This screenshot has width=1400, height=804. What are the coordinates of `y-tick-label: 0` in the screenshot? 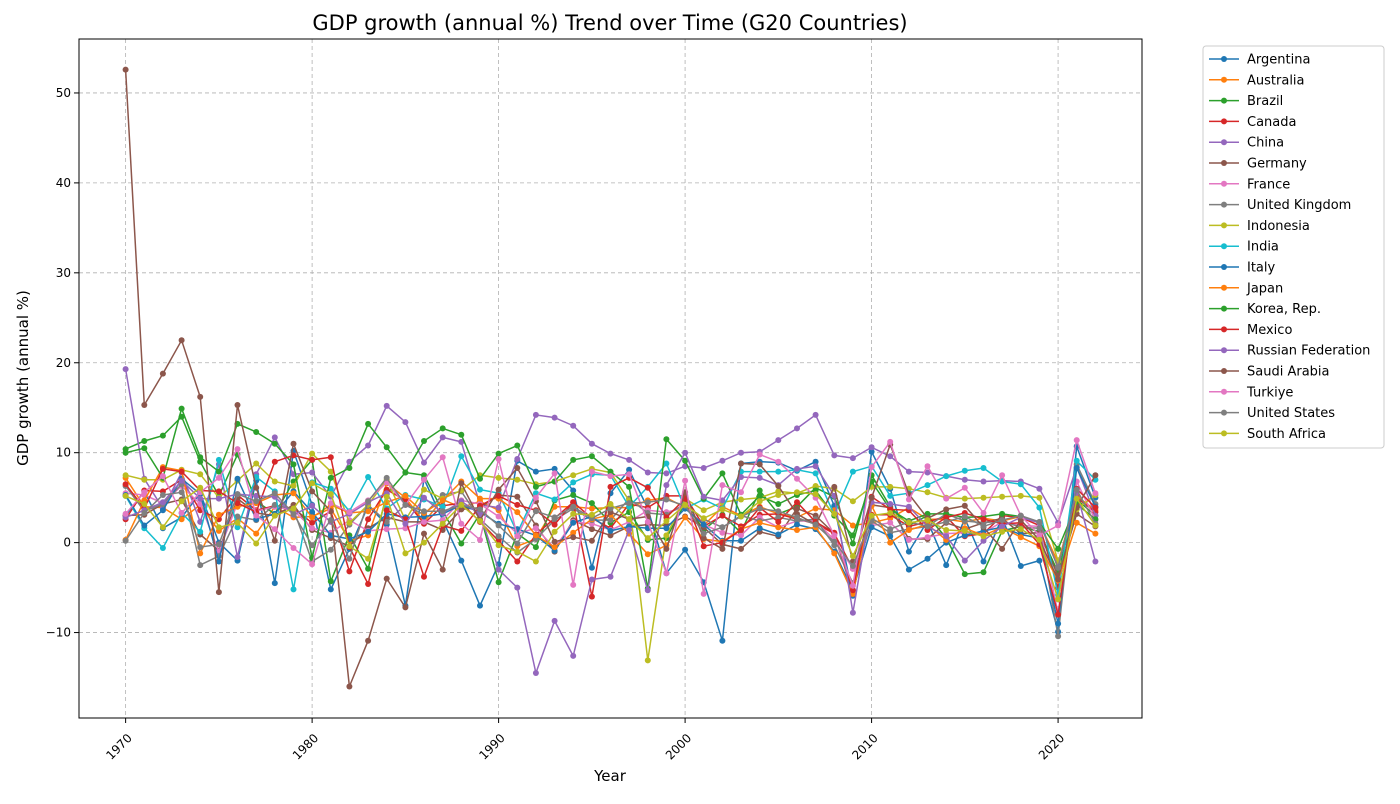 It's located at (67, 543).